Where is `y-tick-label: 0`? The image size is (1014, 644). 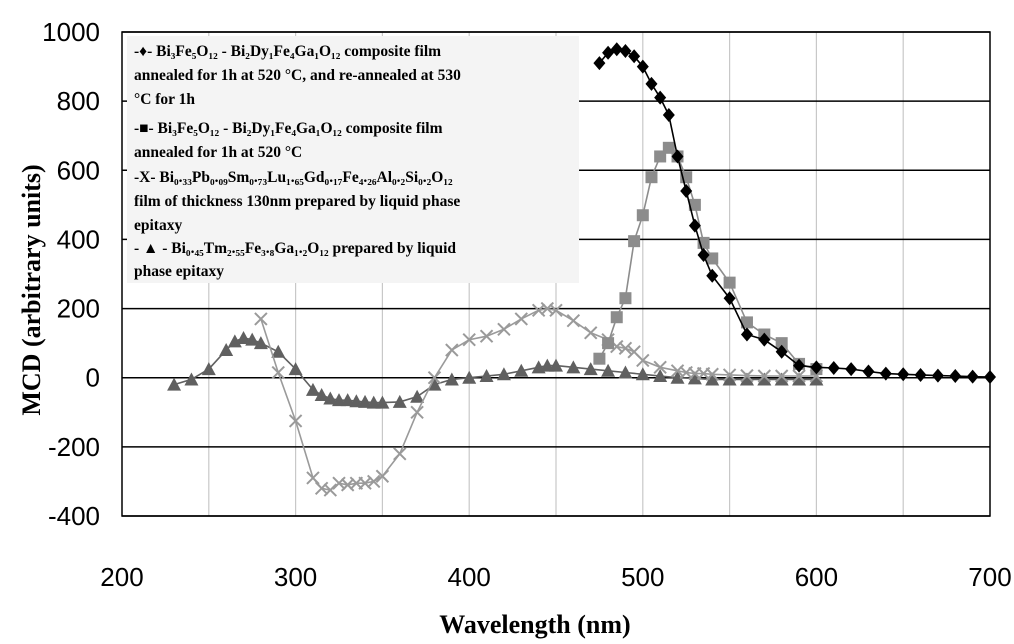 y-tick-label: 0 is located at coordinates (93, 378).